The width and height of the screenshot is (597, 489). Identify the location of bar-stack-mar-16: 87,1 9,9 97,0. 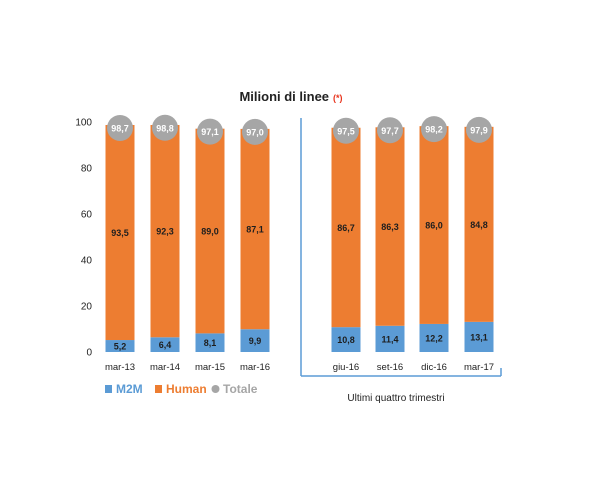
(255, 235).